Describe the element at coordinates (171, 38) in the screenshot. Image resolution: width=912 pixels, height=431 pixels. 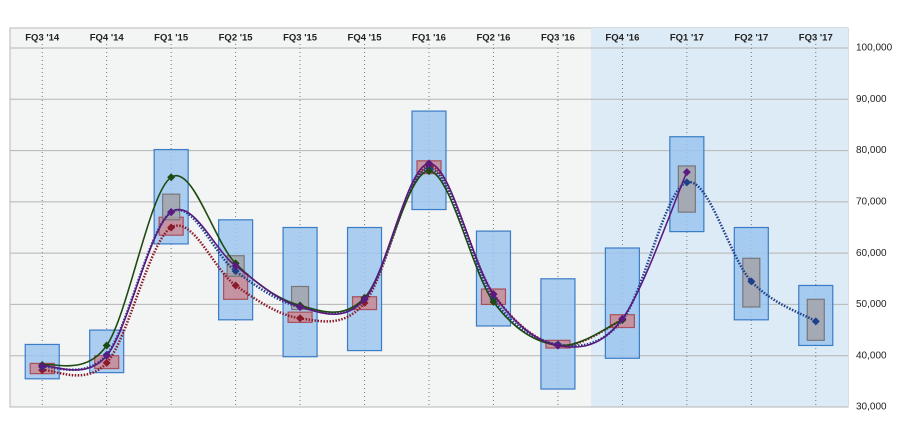
I see `x-tick-label: FQ1 '15` at that location.